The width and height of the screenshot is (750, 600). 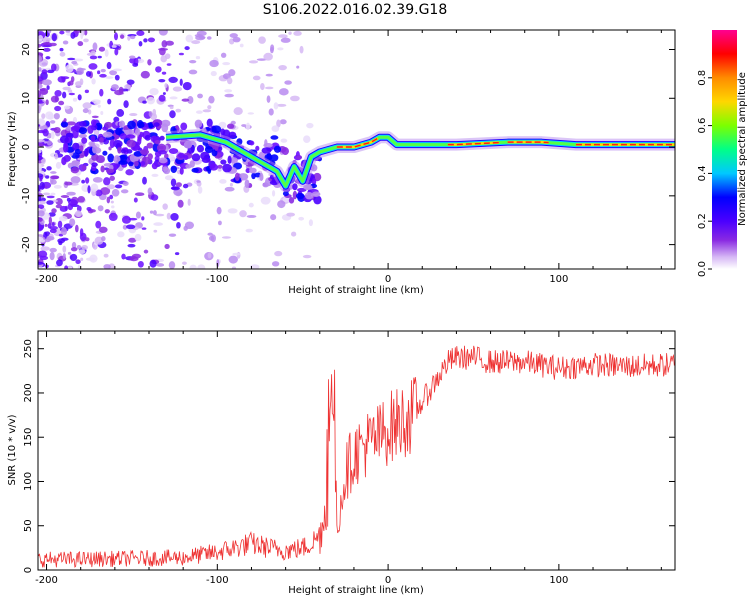 I want to click on x-tick-label: 100, so click(x=558, y=279).